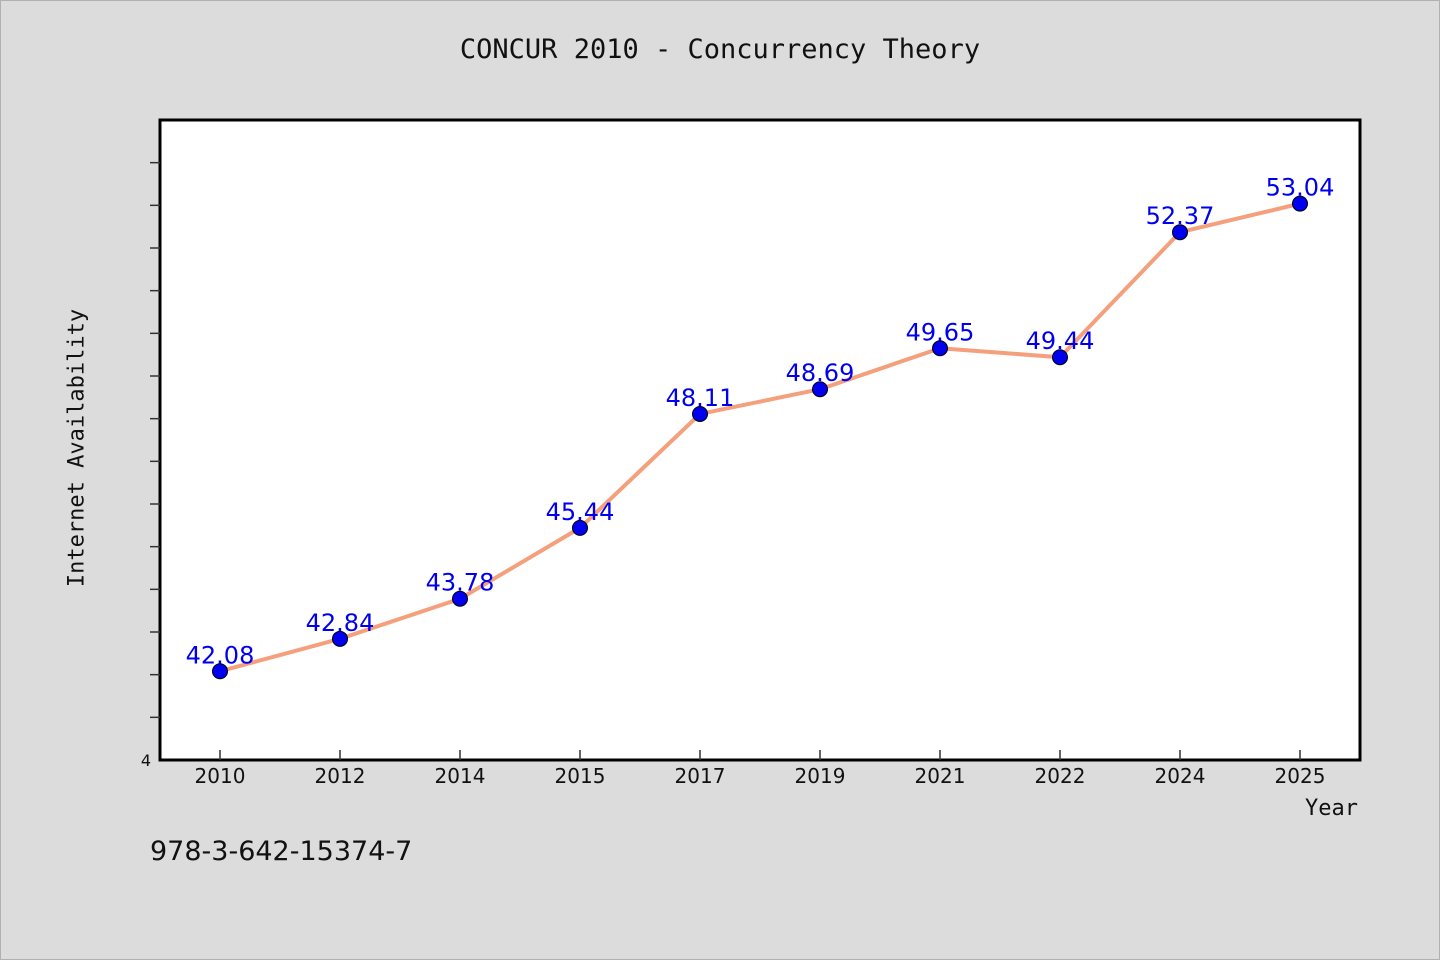 The image size is (1440, 960). I want to click on data-label: 49.44, so click(1060, 341).